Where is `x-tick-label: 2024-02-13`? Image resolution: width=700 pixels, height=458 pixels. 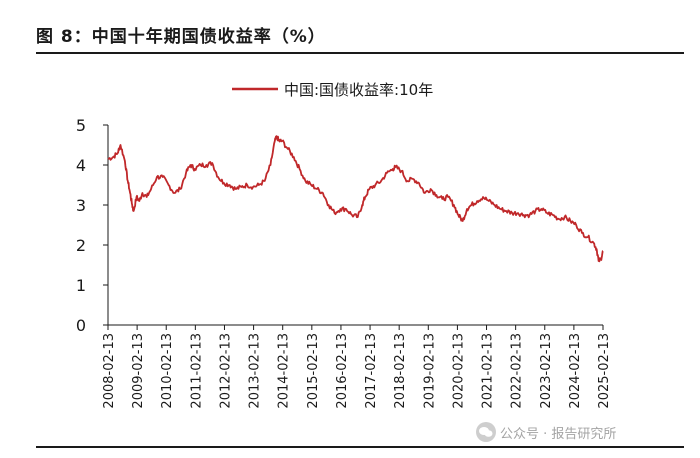
x-tick-label: 2024-02-13 is located at coordinates (575, 371).